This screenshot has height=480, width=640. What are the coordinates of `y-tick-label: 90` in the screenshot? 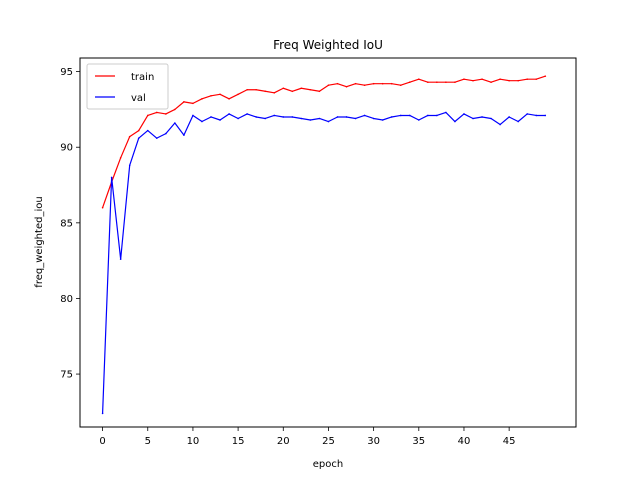 It's located at (66, 148).